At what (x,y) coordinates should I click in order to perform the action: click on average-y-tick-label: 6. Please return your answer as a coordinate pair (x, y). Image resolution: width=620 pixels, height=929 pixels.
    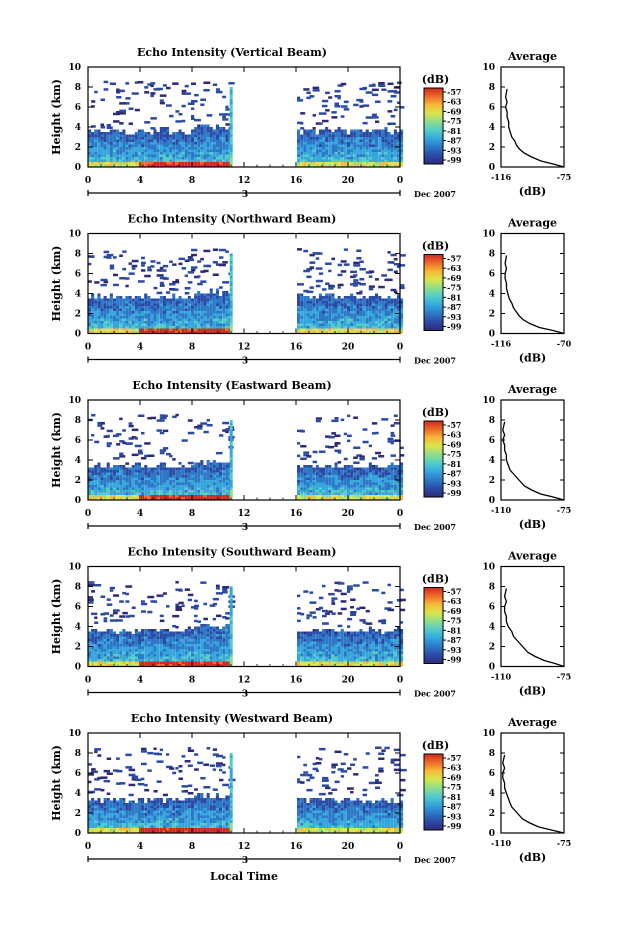
    Looking at the image, I should click on (492, 108).